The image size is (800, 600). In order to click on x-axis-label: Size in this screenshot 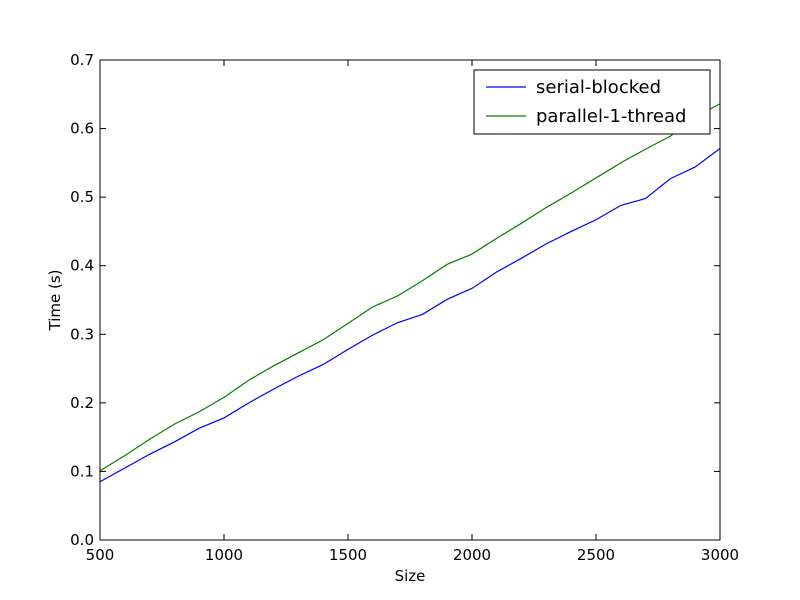, I will do `click(410, 576)`.